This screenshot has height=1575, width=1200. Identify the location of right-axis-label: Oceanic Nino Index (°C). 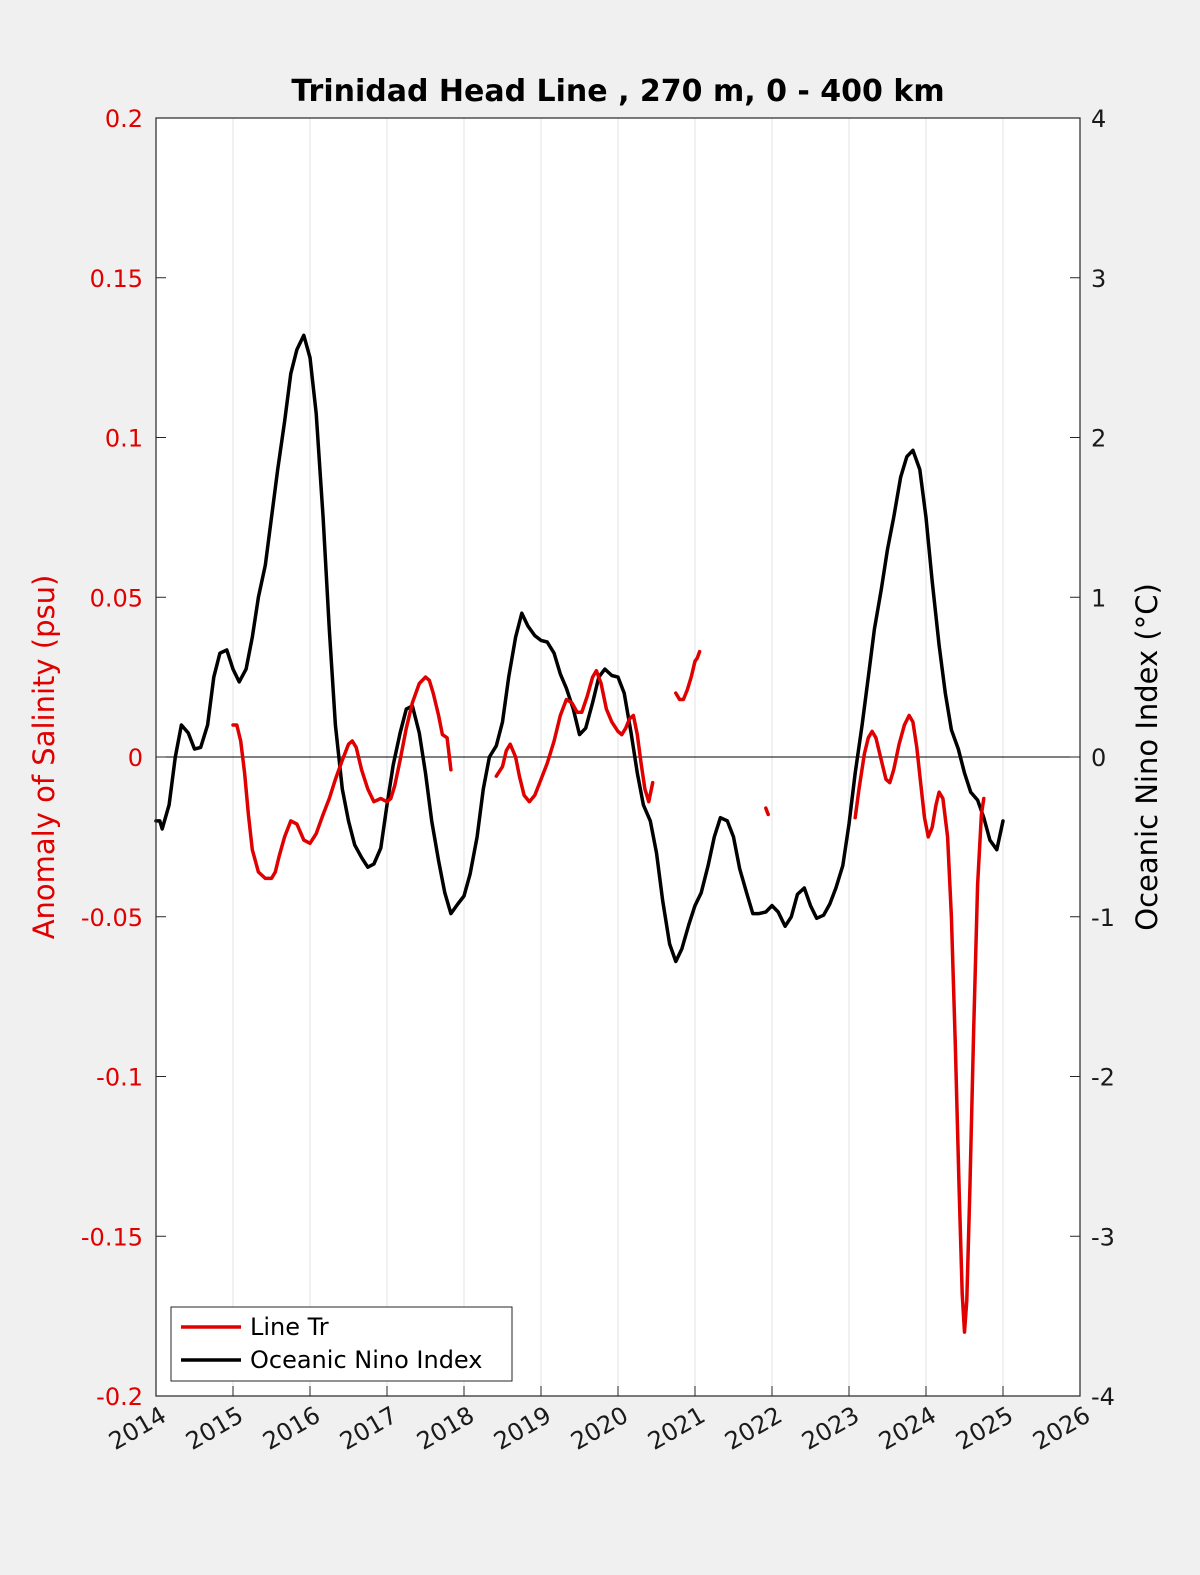
(1147, 757).